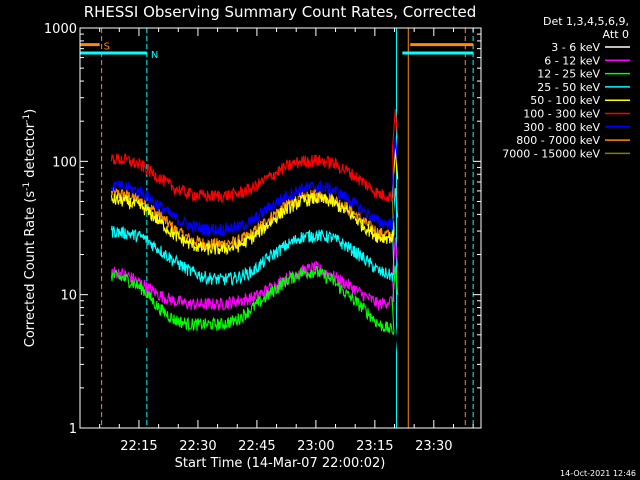 Image resolution: width=640 pixels, height=480 pixels. What do you see at coordinates (572, 60) in the screenshot?
I see `legend-label-1: 6 - 12 keV` at bounding box center [572, 60].